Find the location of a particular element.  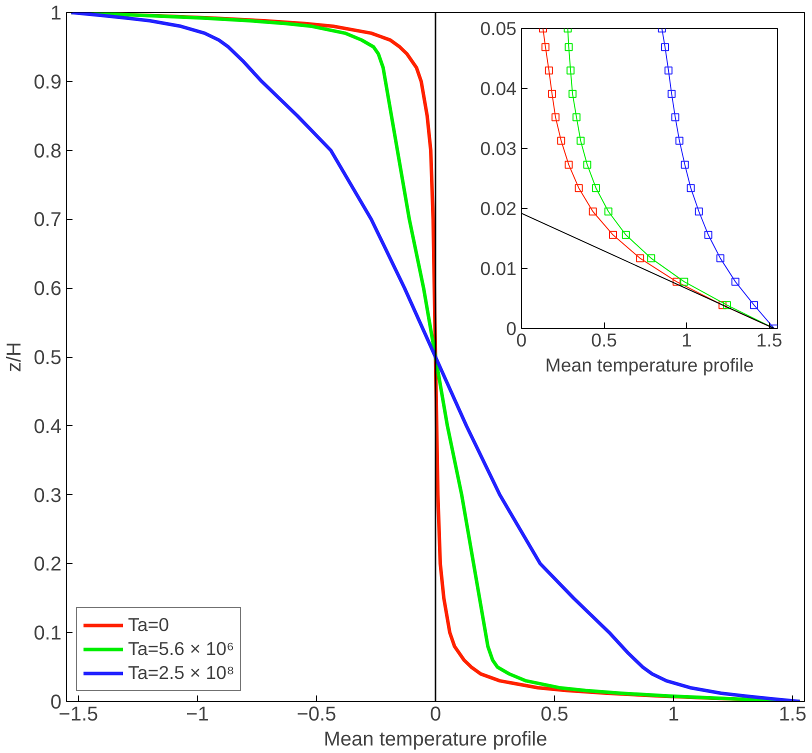

y-tick-label: 0.4 is located at coordinates (48, 427).